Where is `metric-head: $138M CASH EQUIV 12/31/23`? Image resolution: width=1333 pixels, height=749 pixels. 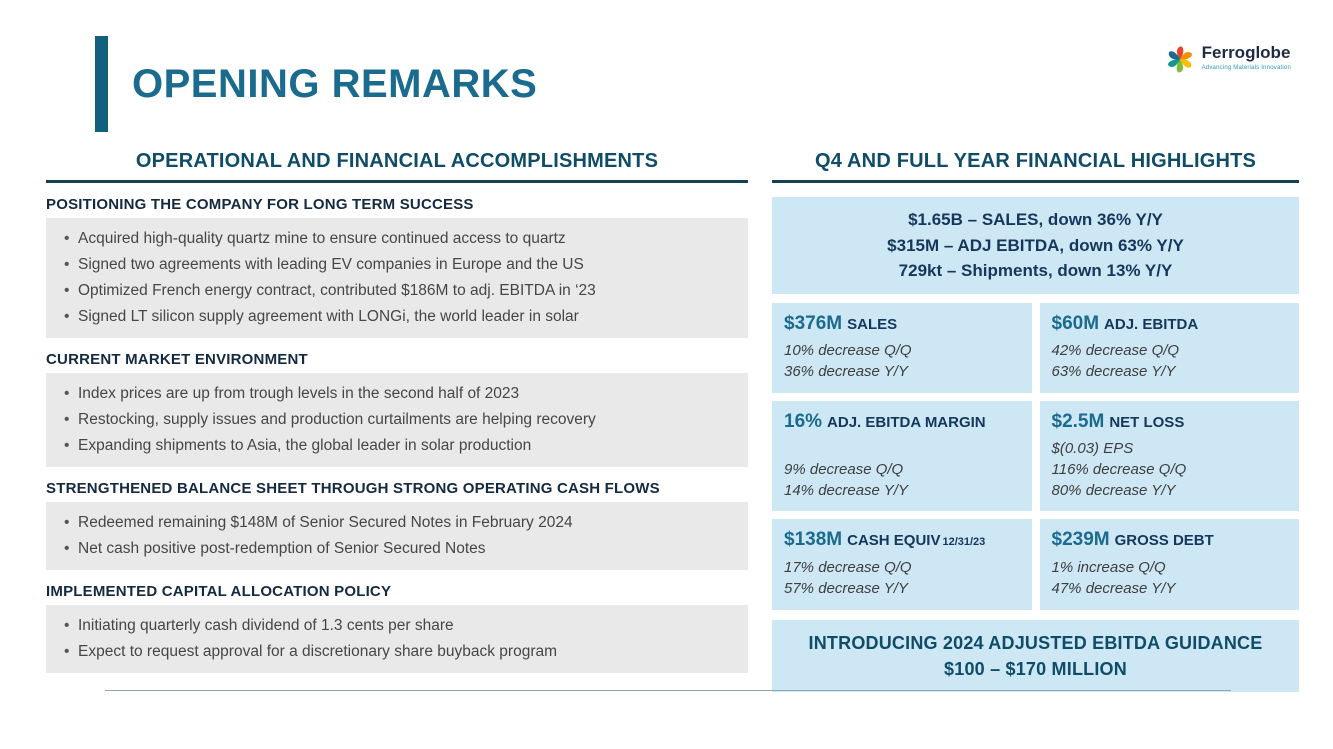
metric-head: $138M CASH EQUIV 12/31/23 is located at coordinates (902, 540).